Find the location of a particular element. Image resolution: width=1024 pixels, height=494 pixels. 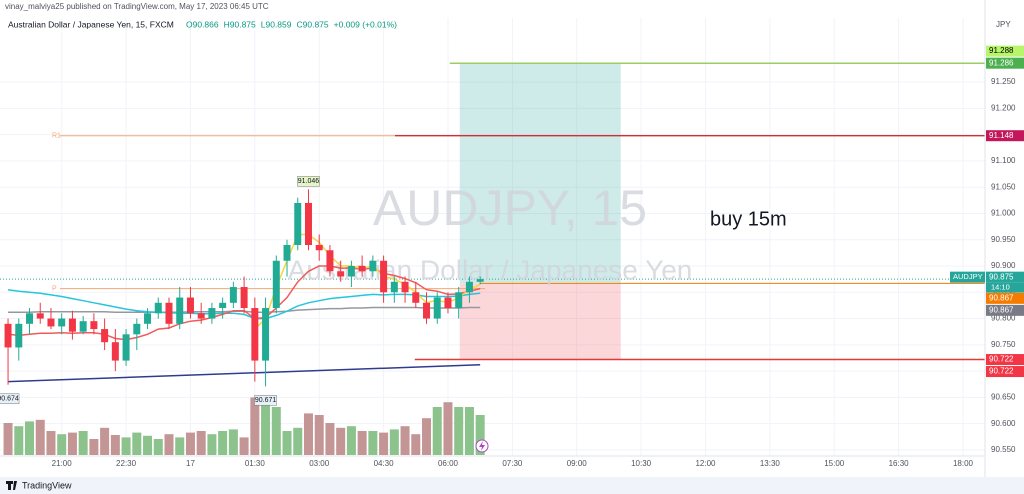

x-tick-label: 12:00 is located at coordinates (705, 463).